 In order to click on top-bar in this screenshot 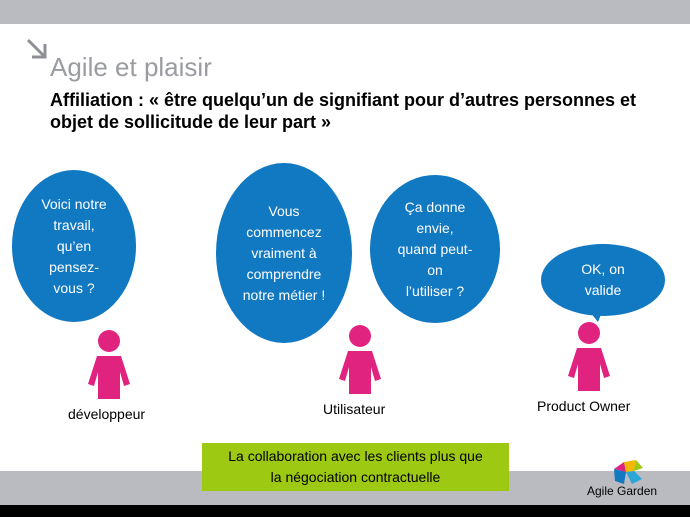, I will do `click(345, 12)`.